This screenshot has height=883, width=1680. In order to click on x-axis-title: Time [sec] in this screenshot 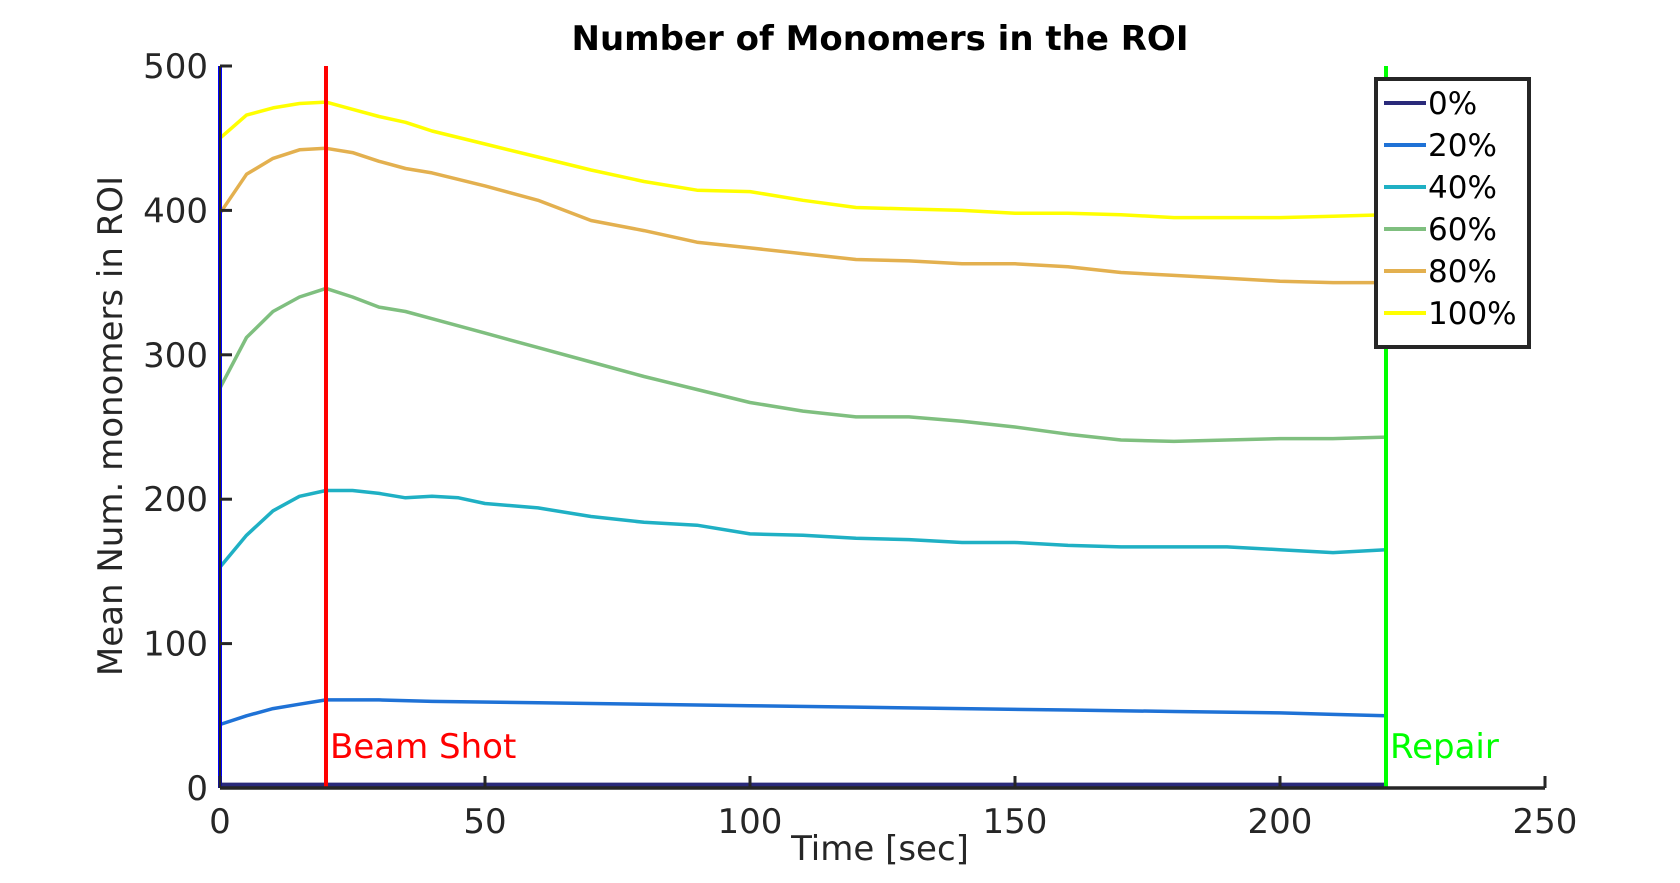, I will do `click(879, 849)`.